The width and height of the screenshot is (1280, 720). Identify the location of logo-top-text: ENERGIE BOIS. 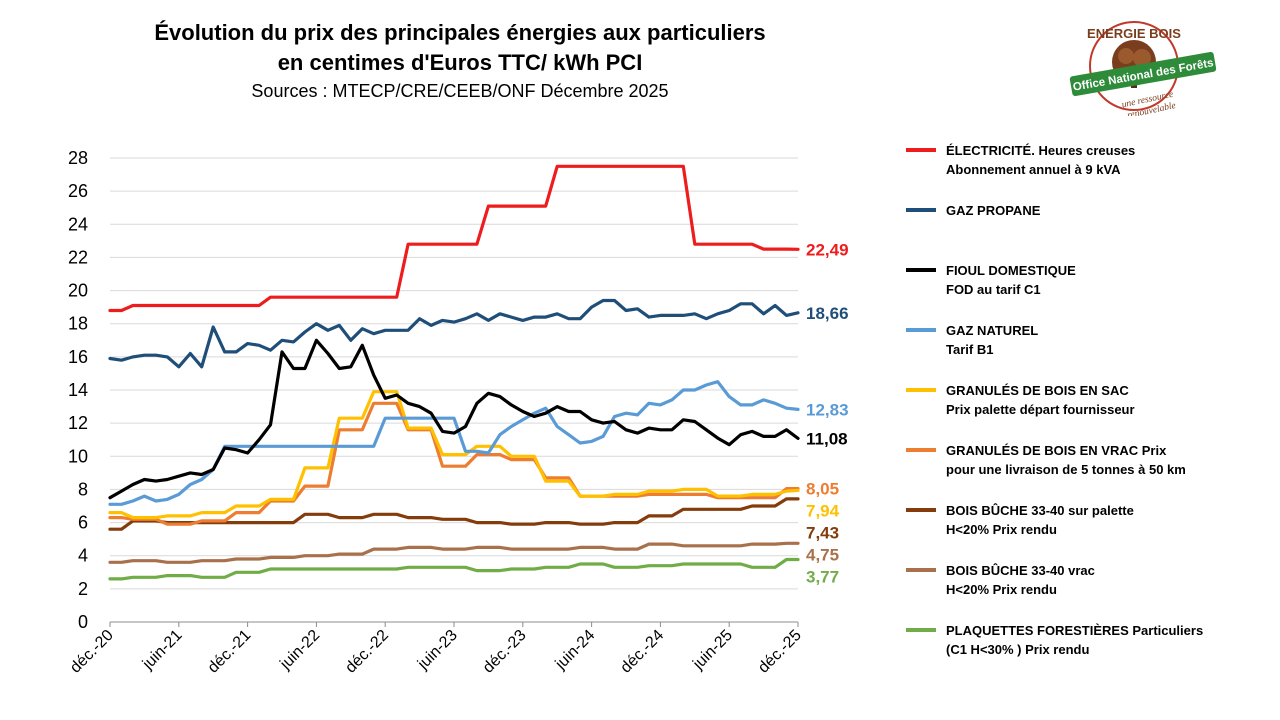
(1134, 33).